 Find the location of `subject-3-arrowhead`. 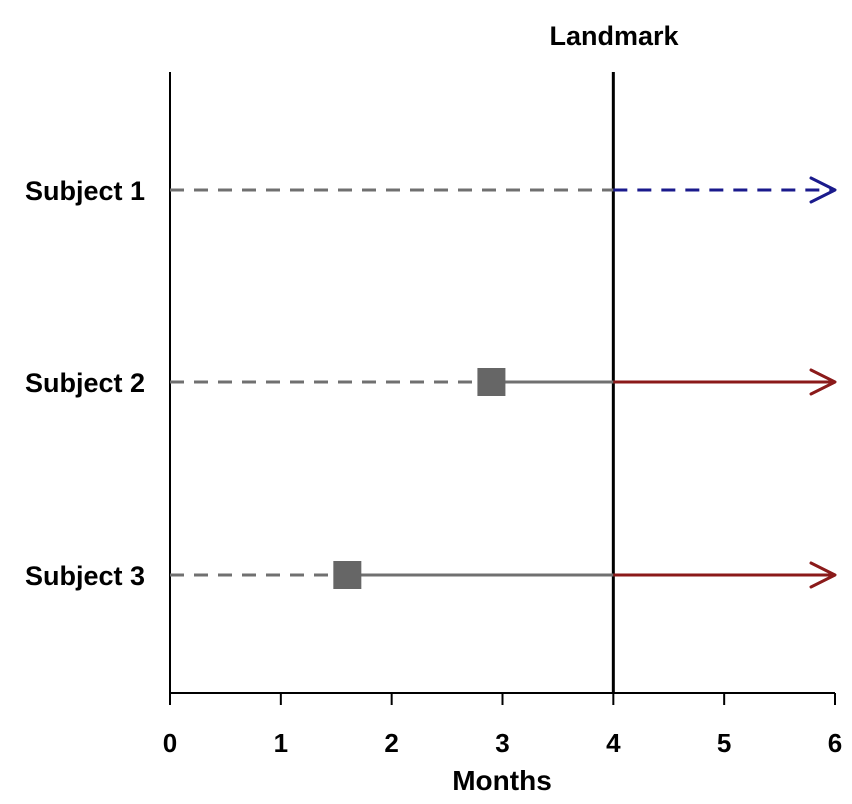

subject-3-arrowhead is located at coordinates (823, 575).